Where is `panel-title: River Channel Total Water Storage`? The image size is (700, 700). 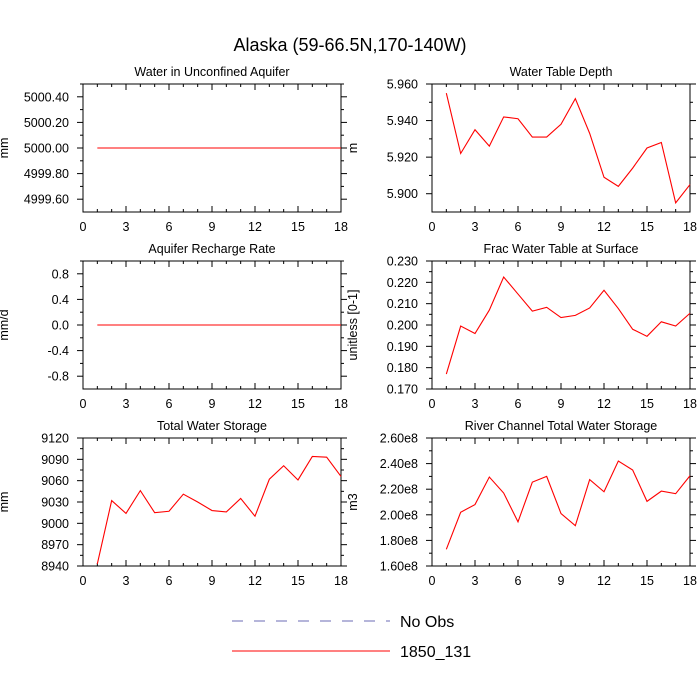
panel-title: River Channel Total Water Storage is located at coordinates (561, 426).